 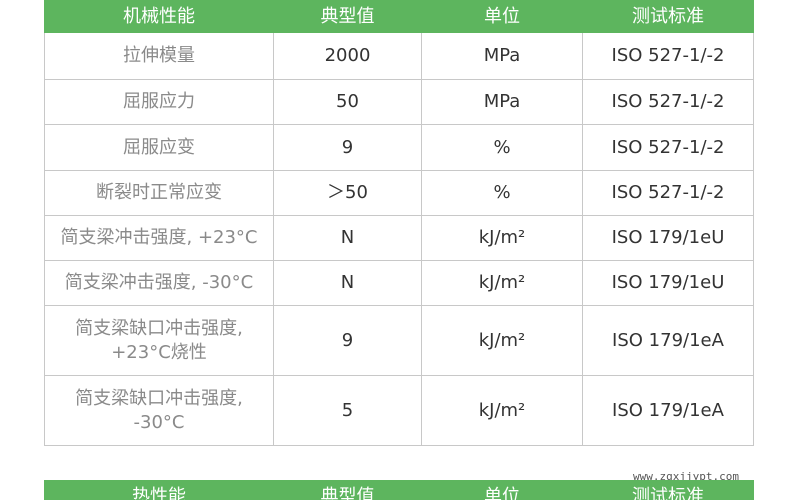 What do you see at coordinates (347, 410) in the screenshot?
I see `table-cell: 5` at bounding box center [347, 410].